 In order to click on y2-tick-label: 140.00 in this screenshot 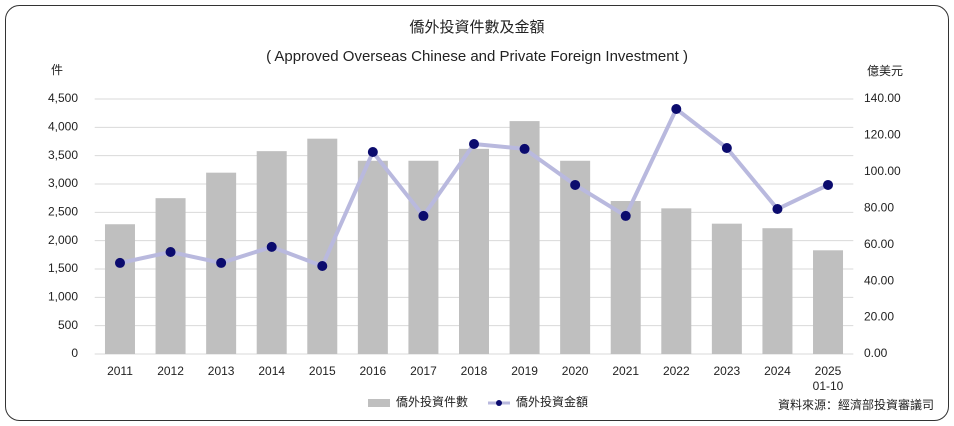, I will do `click(882, 98)`.